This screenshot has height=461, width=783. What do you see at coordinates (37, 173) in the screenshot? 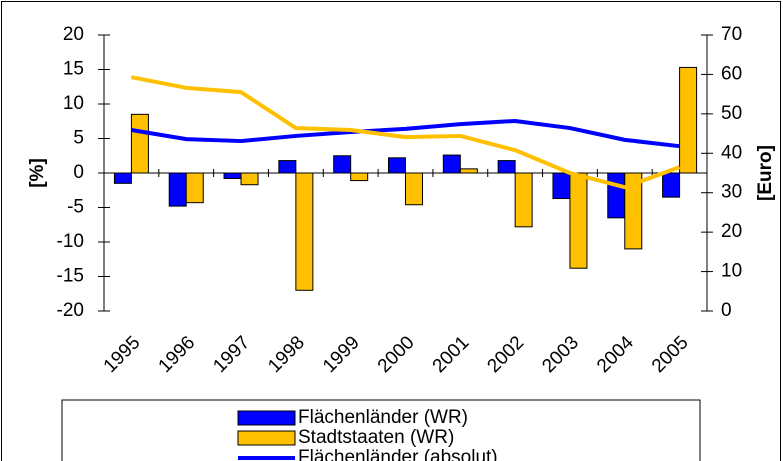
I see `y-axis-label: [%]` at bounding box center [37, 173].